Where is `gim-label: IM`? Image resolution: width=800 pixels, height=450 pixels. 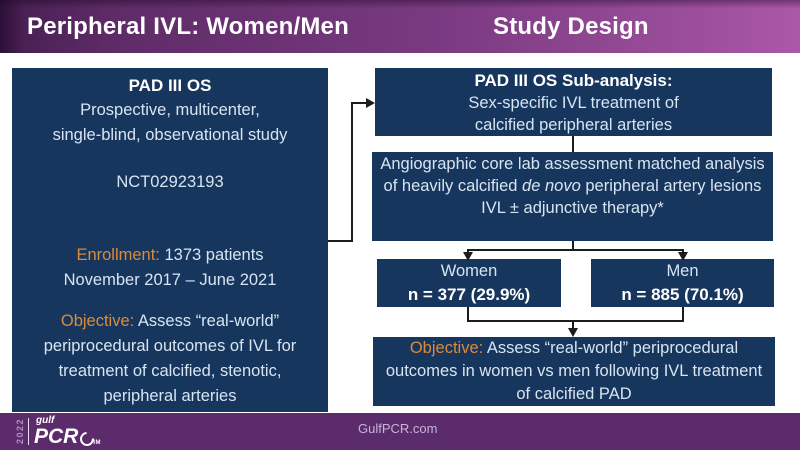 gim-label: IM is located at coordinates (97, 443).